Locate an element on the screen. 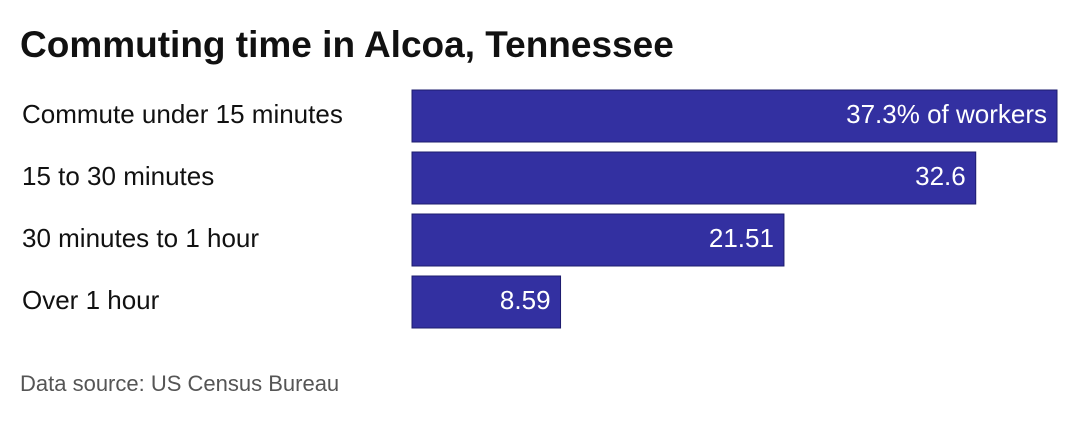 The width and height of the screenshot is (1080, 425). category-label: 15 to 30 minutes is located at coordinates (118, 176).